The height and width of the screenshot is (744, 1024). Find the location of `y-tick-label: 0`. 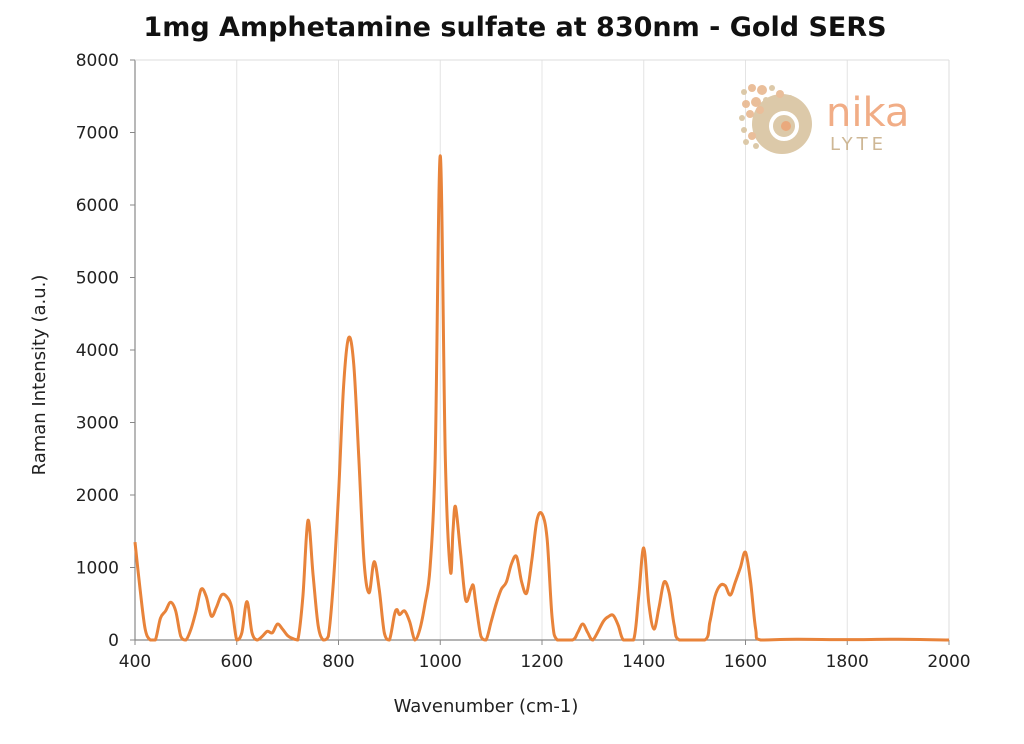

y-tick-label: 0 is located at coordinates (113, 641).